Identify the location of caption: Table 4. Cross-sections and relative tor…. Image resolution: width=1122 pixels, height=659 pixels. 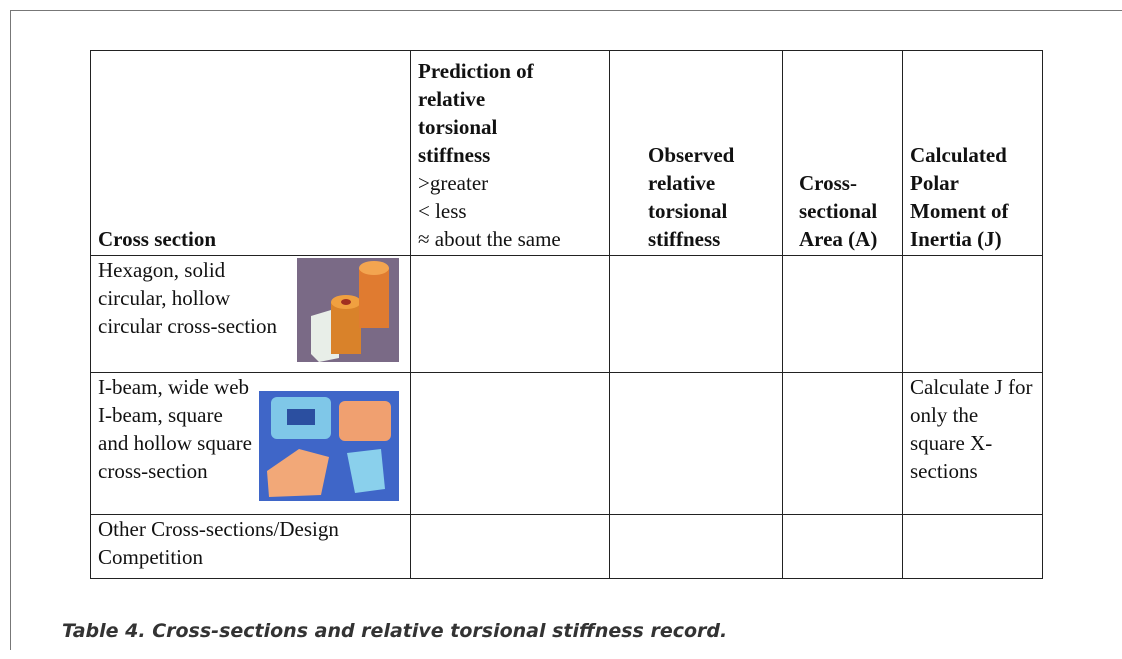
(395, 631).